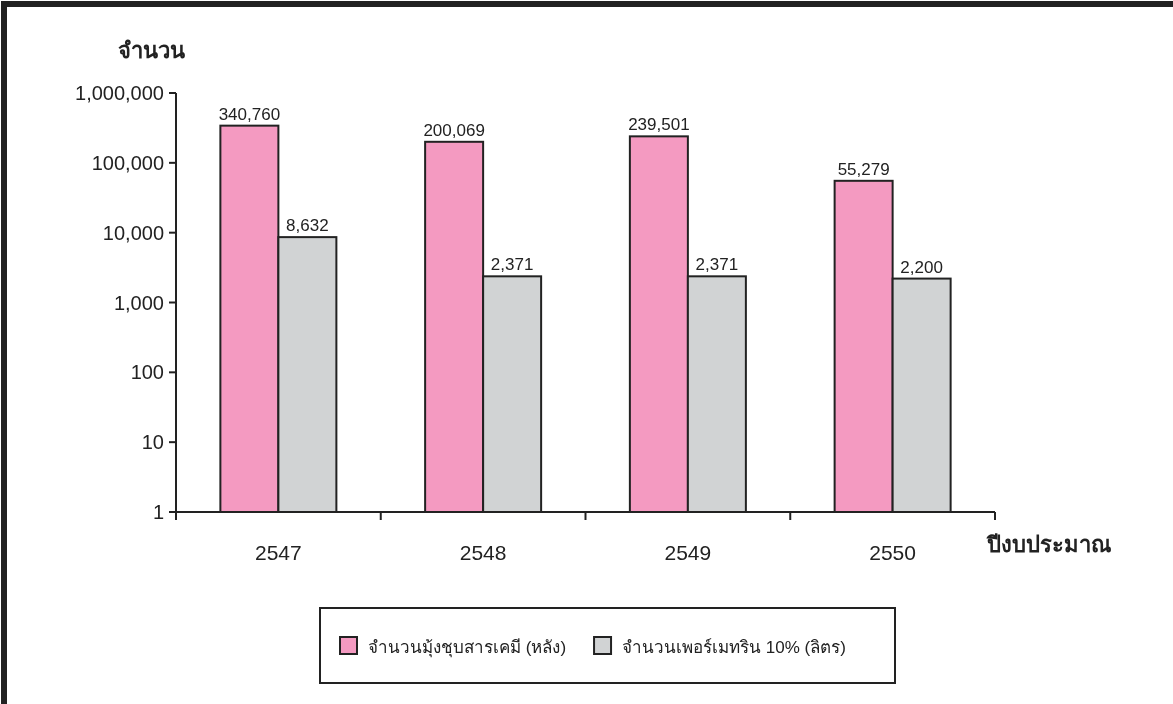 This screenshot has height=704, width=1173. Describe the element at coordinates (158, 512) in the screenshot. I see `y-tick-label: 1` at that location.